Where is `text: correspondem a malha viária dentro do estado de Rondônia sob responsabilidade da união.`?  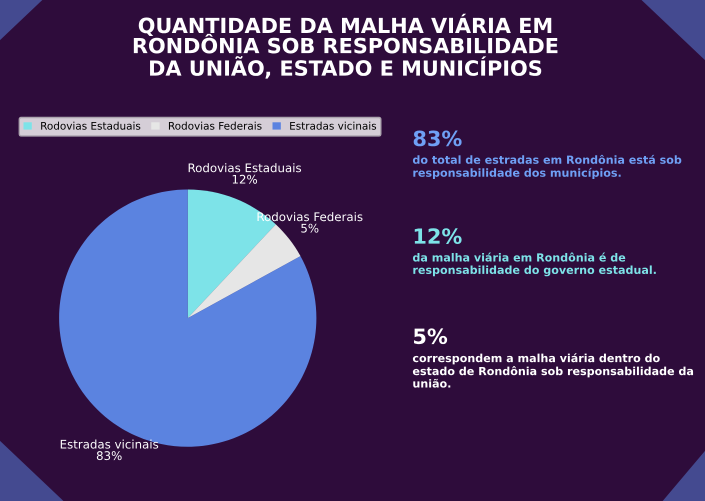
text: correspondem a malha viária dentro do estado de Rondônia sob responsabilidade da união. is located at coordinates (553, 370).